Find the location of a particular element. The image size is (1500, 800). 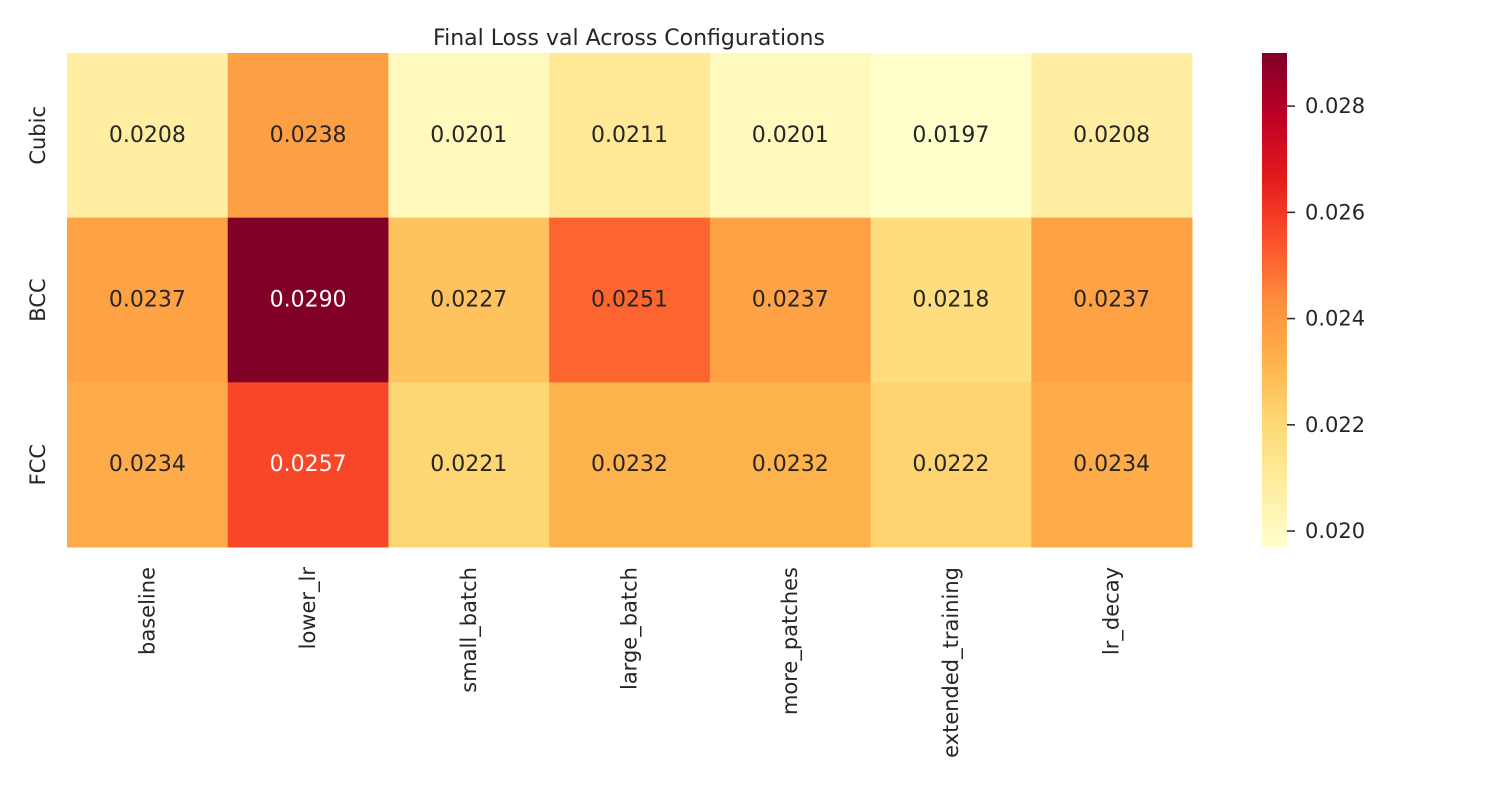

heatmap-cell-label: 0.0222 is located at coordinates (950, 464).